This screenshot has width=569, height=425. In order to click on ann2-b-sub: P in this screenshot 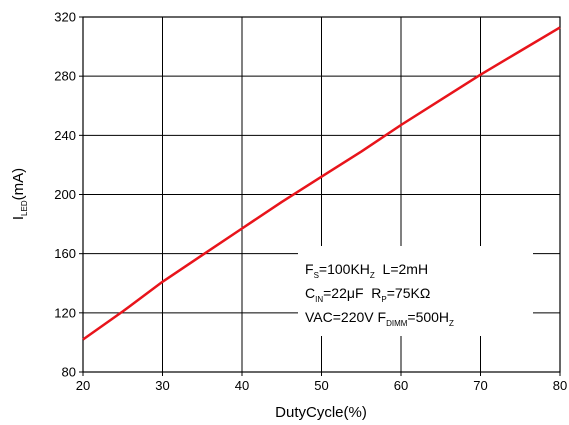, I will do `click(383, 299)`.